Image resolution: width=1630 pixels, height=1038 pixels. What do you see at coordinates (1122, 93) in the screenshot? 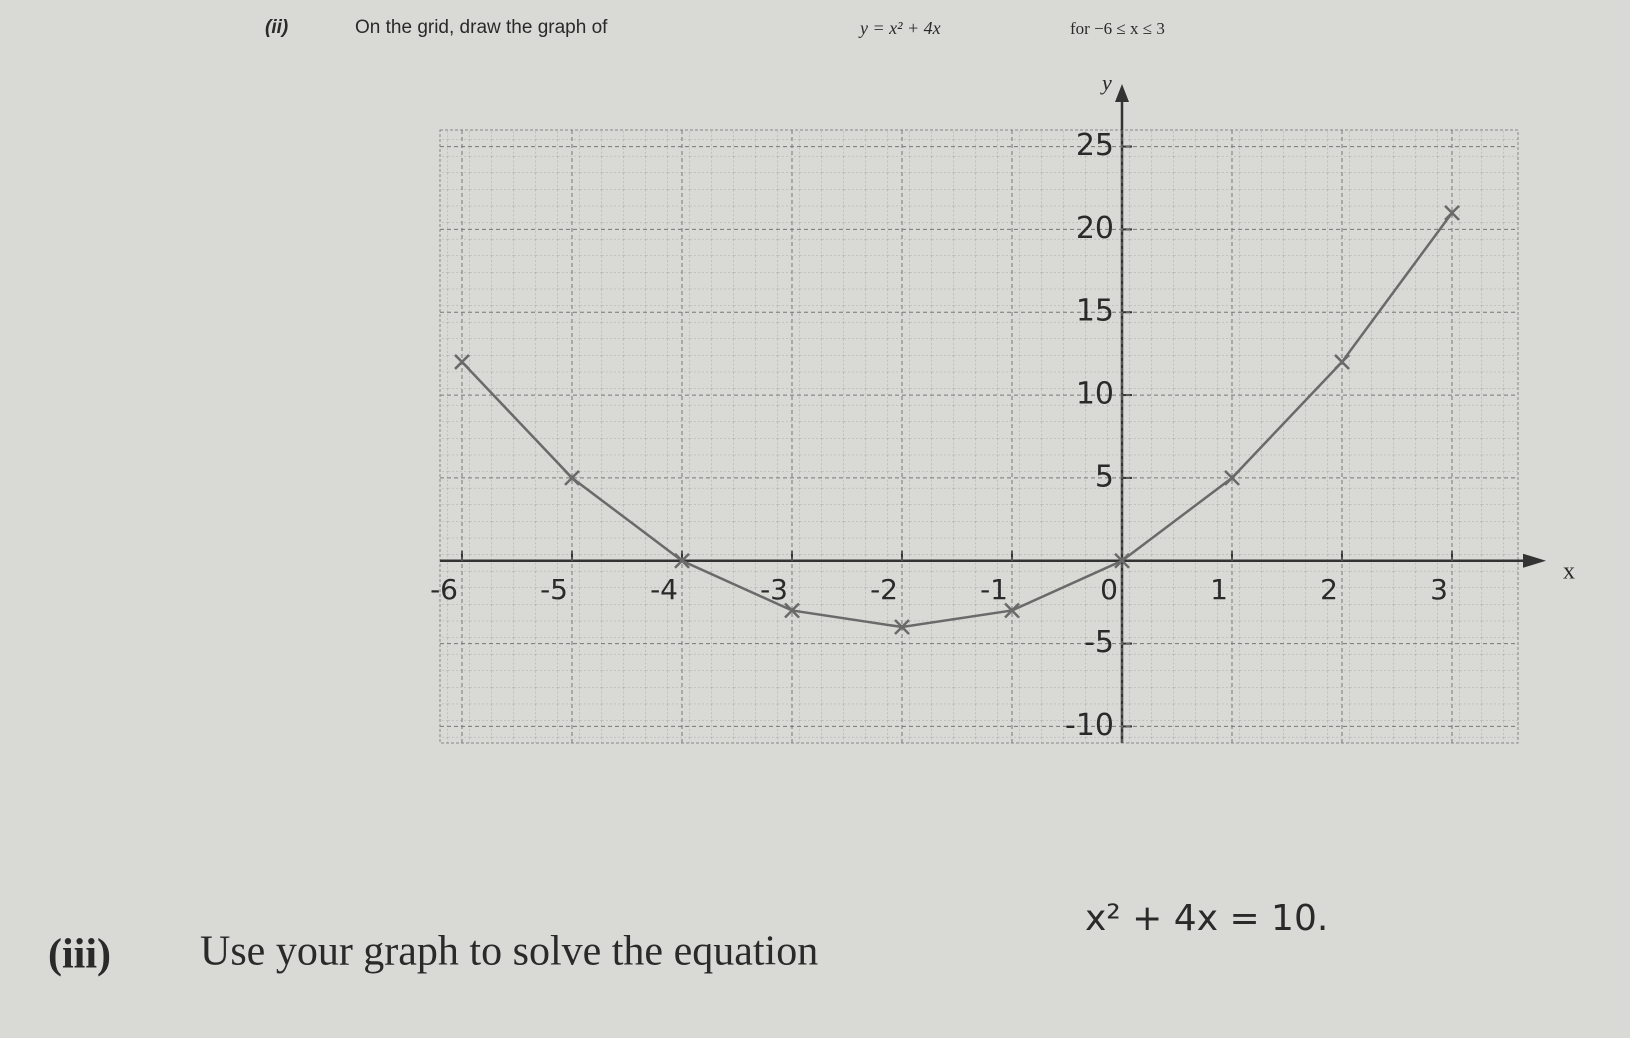
I see `y-arrow` at bounding box center [1122, 93].